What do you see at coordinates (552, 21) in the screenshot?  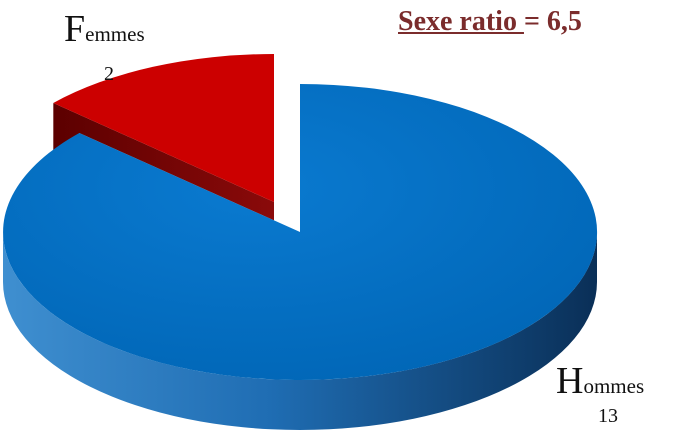 I see `sex-ratio-title-value: = 6,5` at bounding box center [552, 21].